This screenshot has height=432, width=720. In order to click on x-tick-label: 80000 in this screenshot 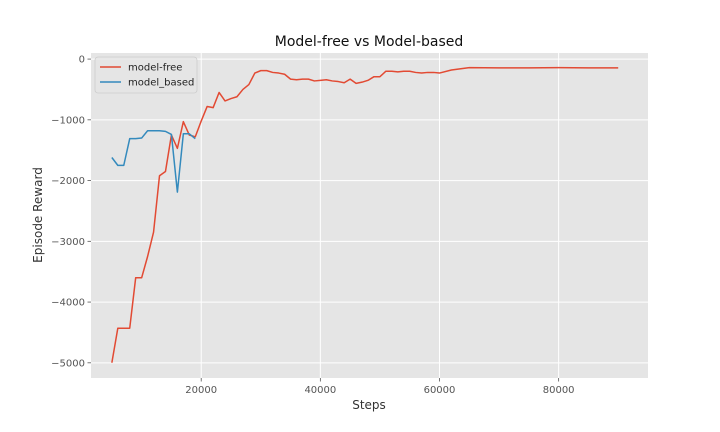, I will do `click(559, 390)`.